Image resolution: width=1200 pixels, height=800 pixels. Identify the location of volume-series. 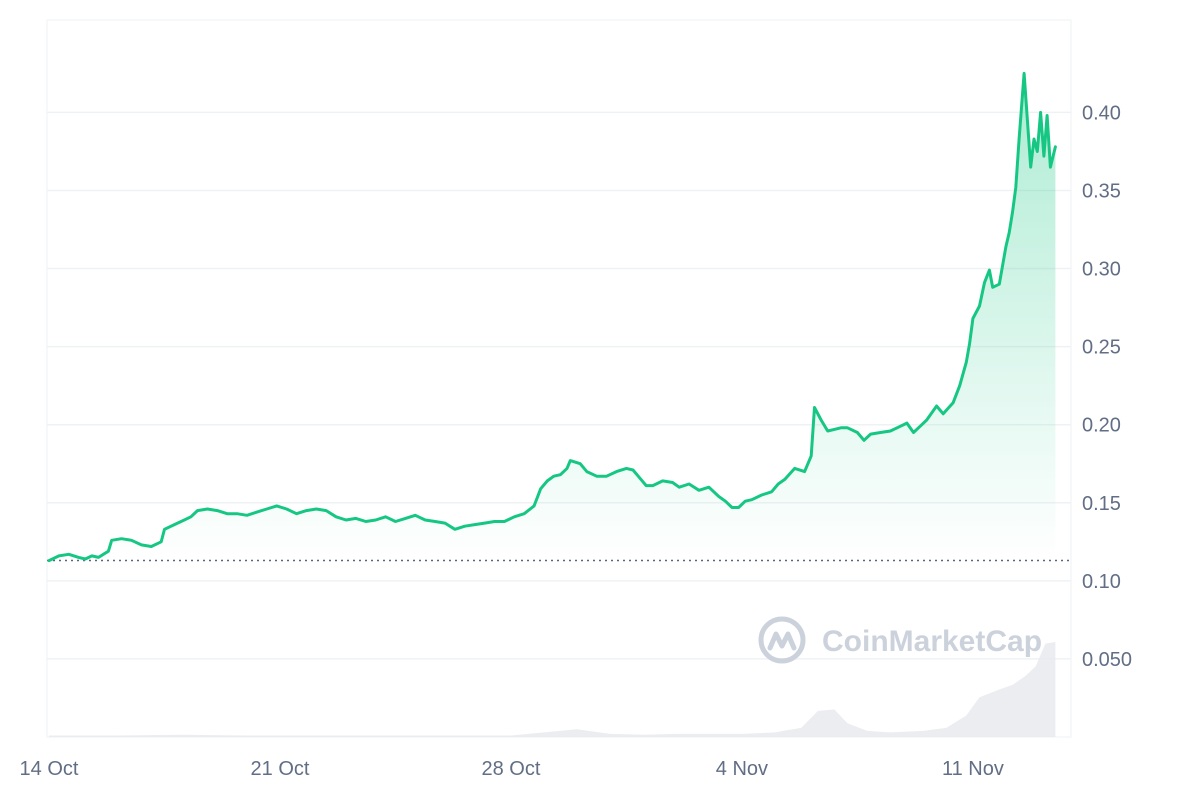
(552, 689).